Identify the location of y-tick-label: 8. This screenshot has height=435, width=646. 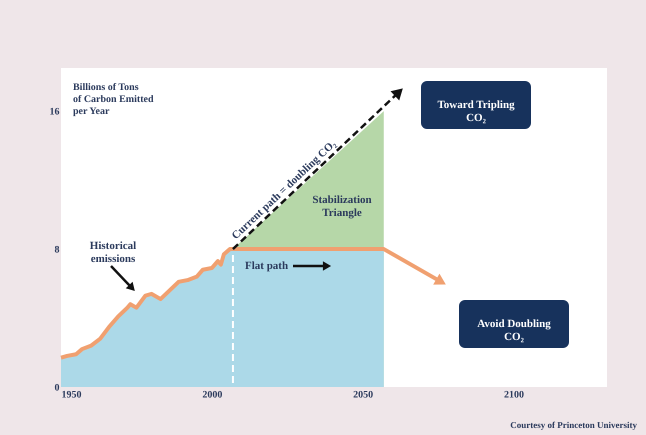
(57, 250).